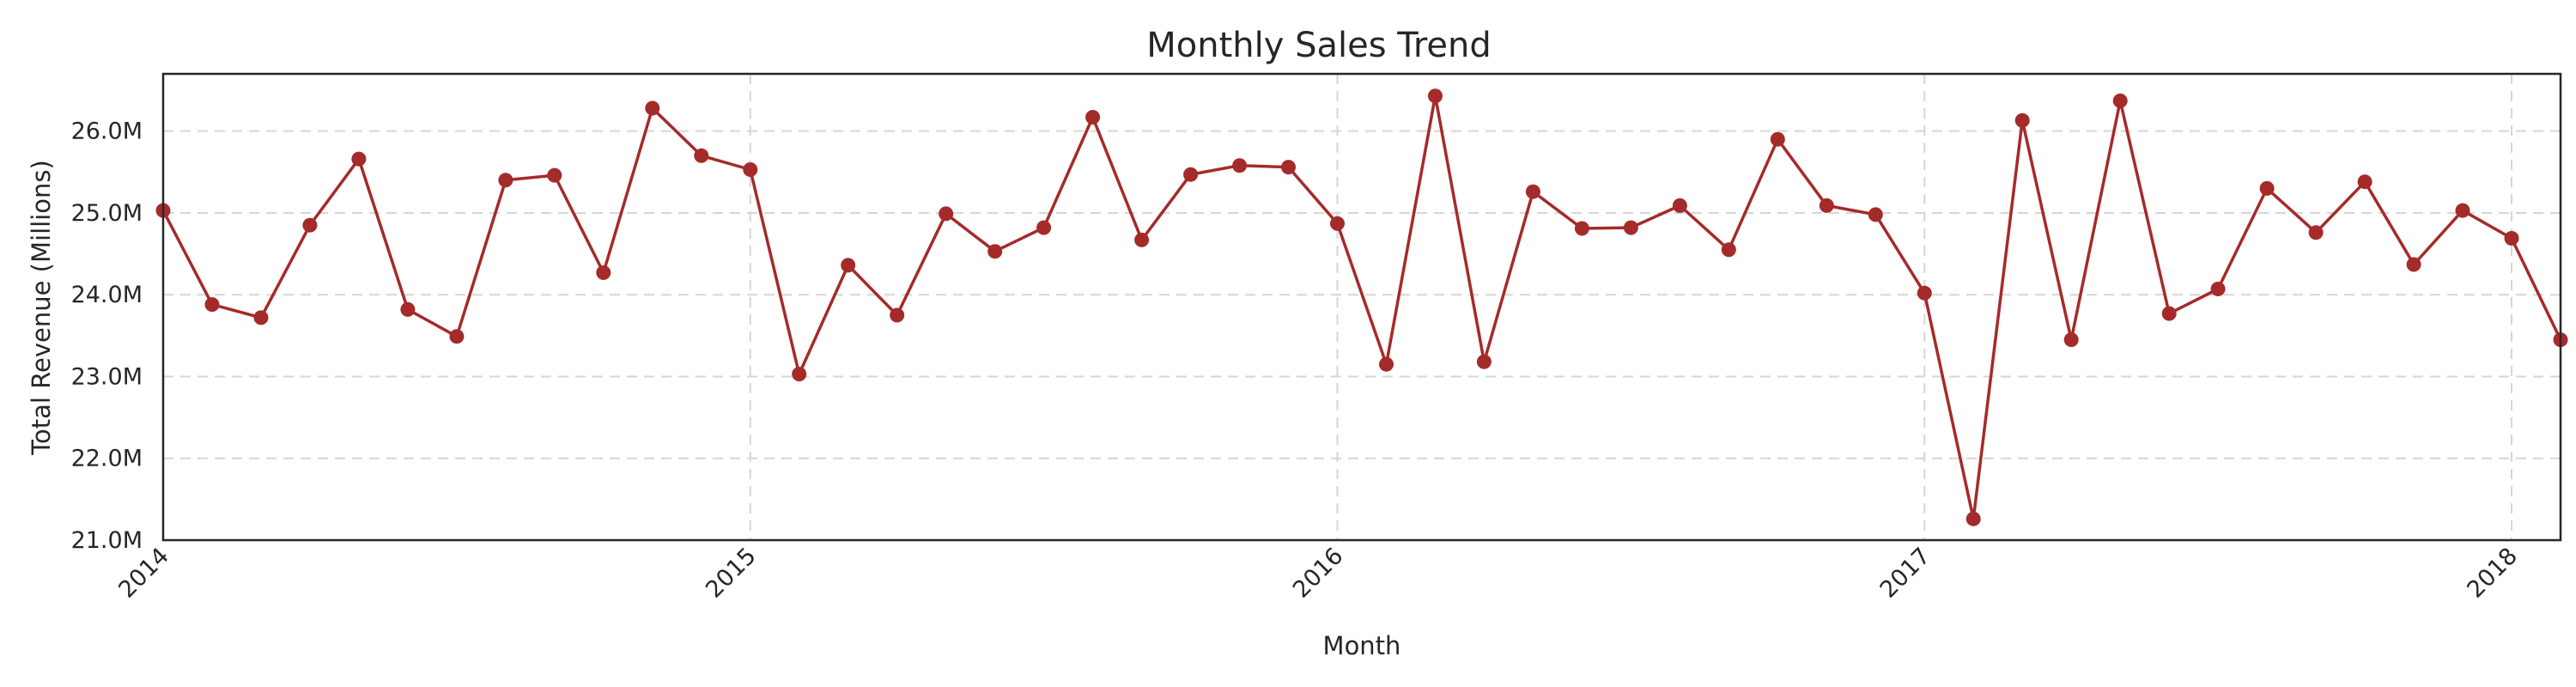 This screenshot has width=2576, height=687. What do you see at coordinates (107, 295) in the screenshot?
I see `y-tick-label: 24.0M` at bounding box center [107, 295].